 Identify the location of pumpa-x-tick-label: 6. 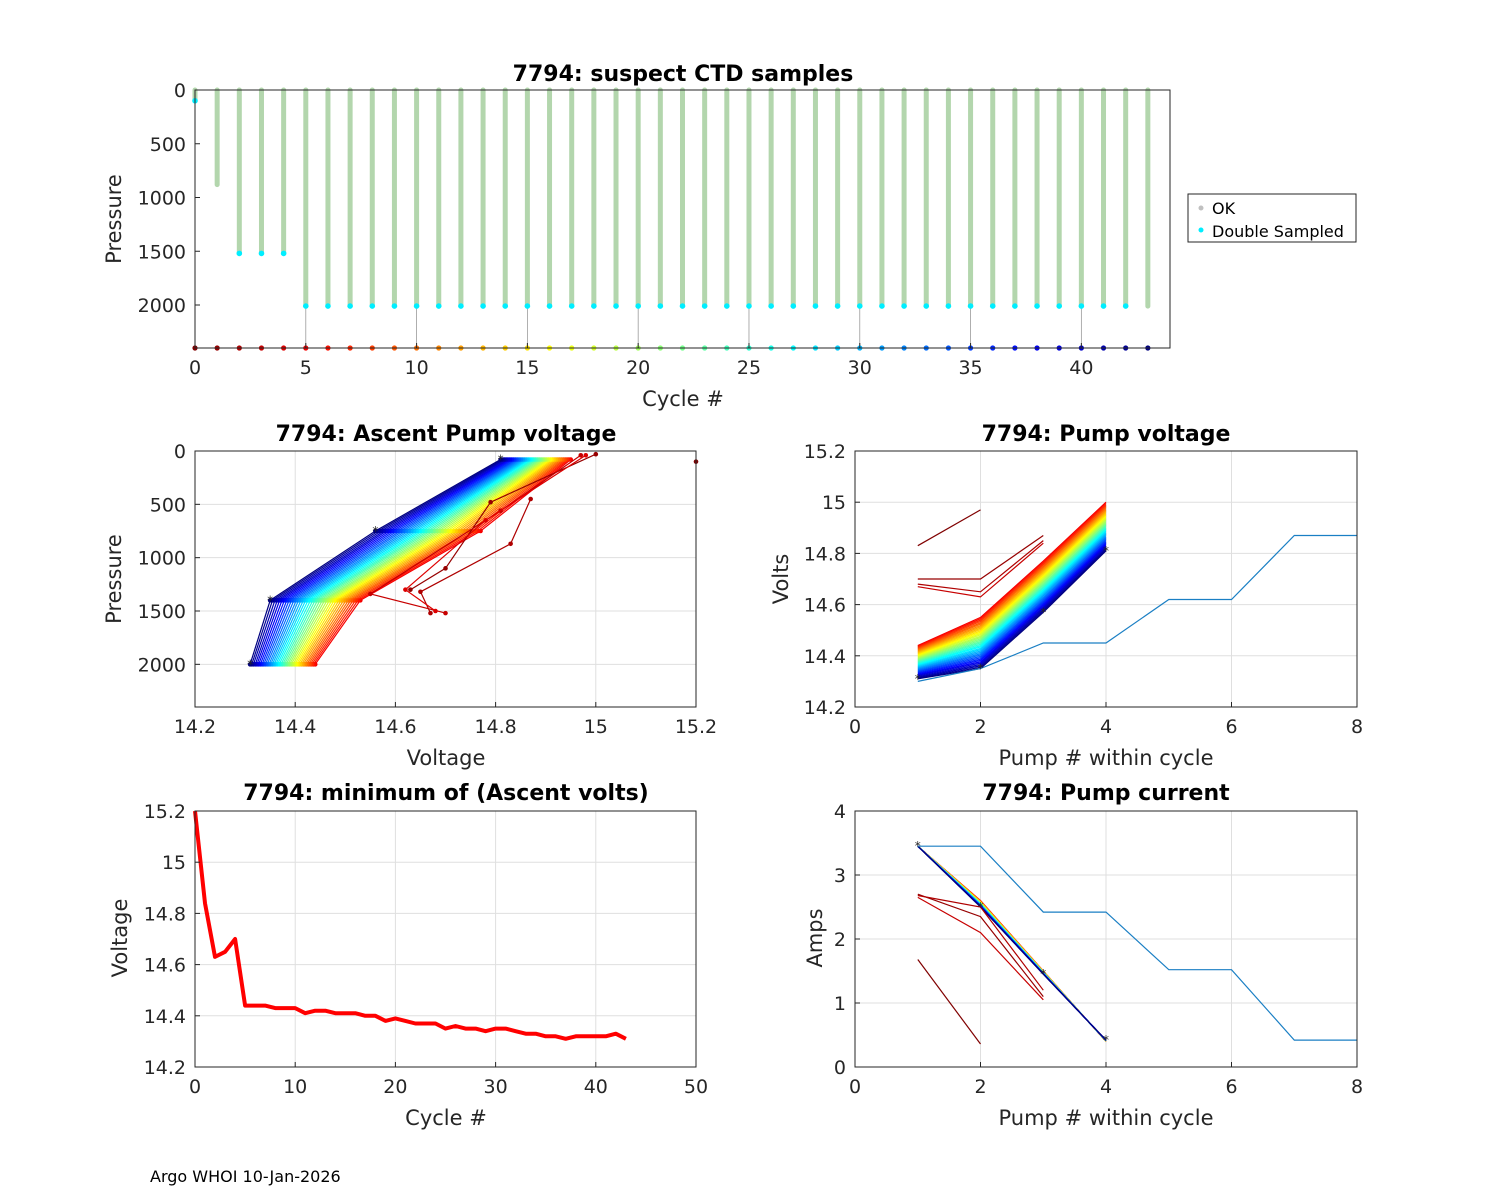
(1231, 1087).